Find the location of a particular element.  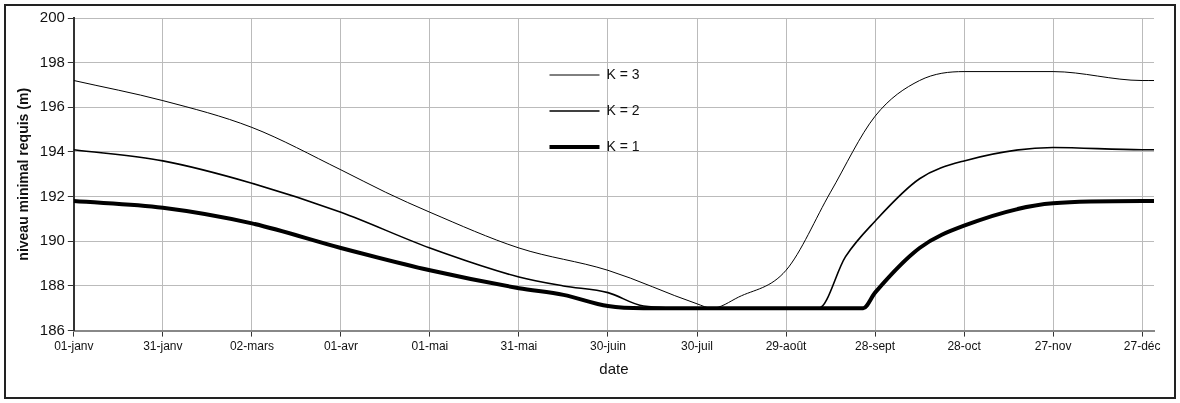

y-tick-label: 198 is located at coordinates (52, 61).